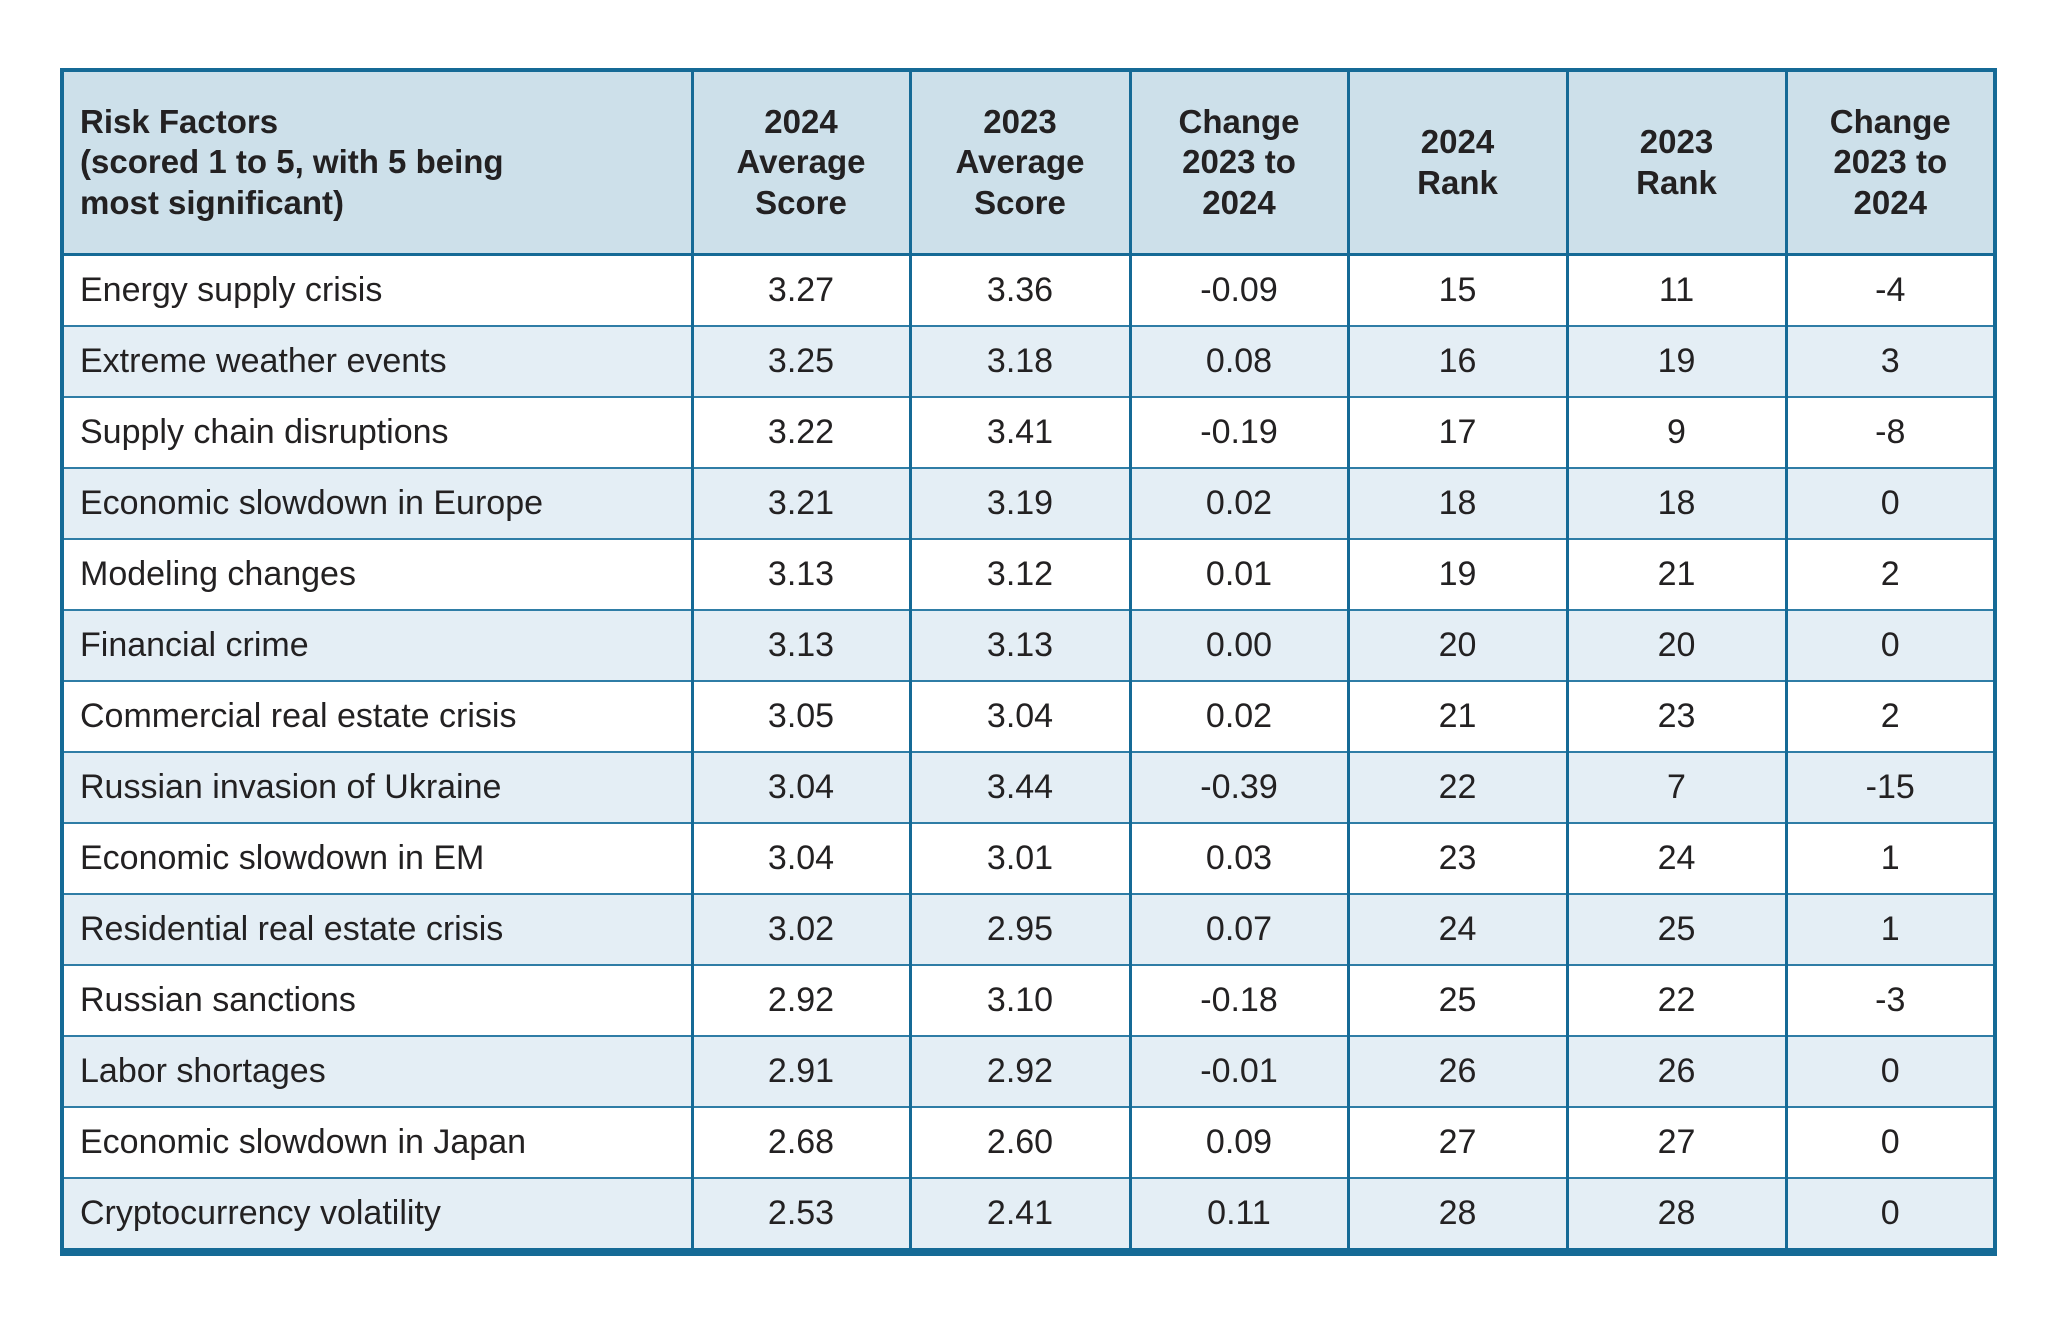  What do you see at coordinates (1028, 574) in the screenshot?
I see `table-row: Modeling changes 3.13 3.12 0.01 19 21 2` at bounding box center [1028, 574].